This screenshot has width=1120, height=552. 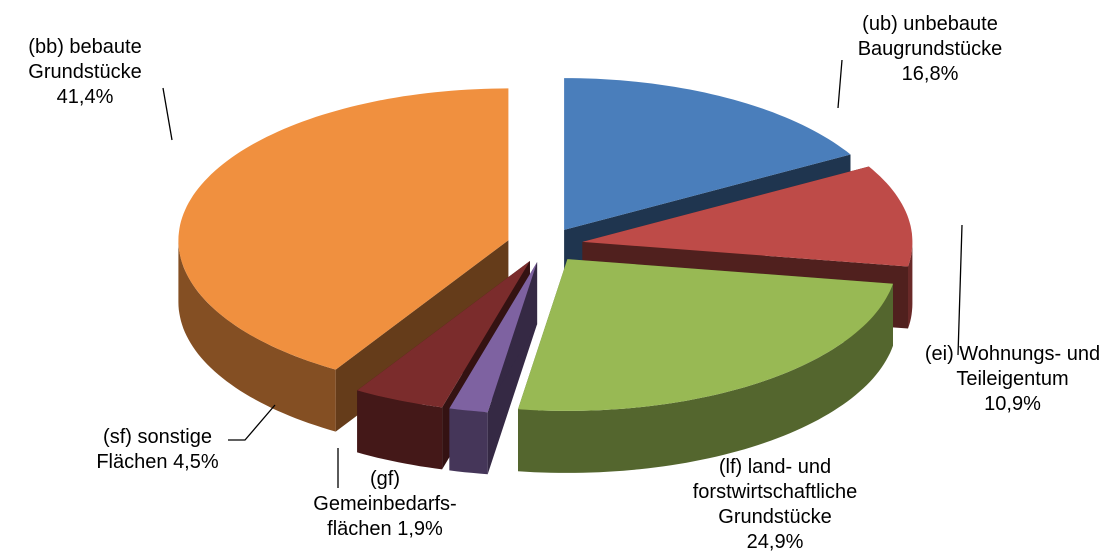 I want to click on slice-label: (bb) bebaute Grundstücke 41,4%, so click(x=85, y=72).